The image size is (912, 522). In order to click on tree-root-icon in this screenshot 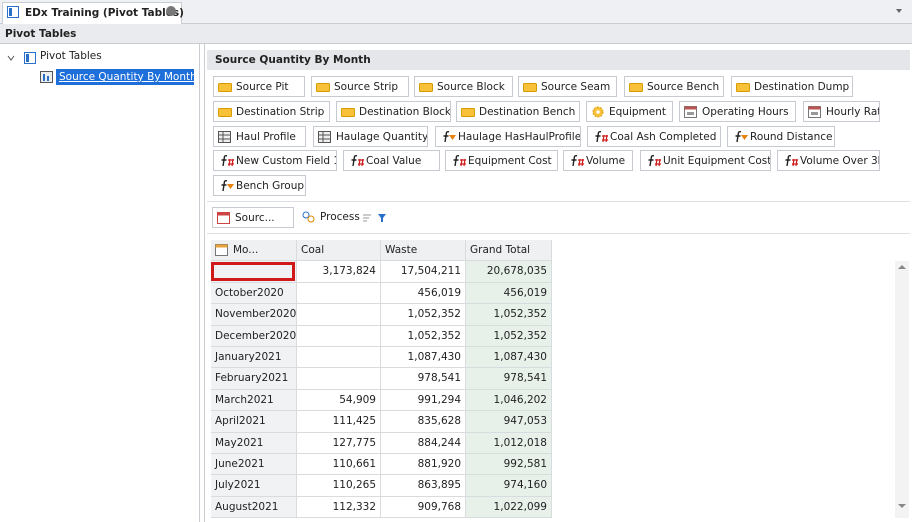, I will do `click(30, 58)`.